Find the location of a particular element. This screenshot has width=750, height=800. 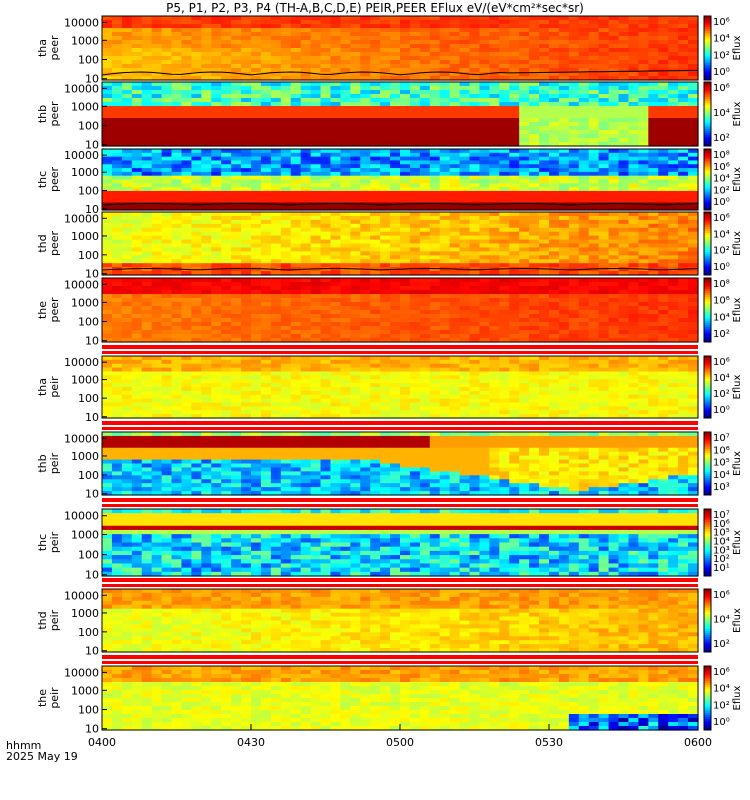

x-tick-label: 0430 is located at coordinates (251, 742).